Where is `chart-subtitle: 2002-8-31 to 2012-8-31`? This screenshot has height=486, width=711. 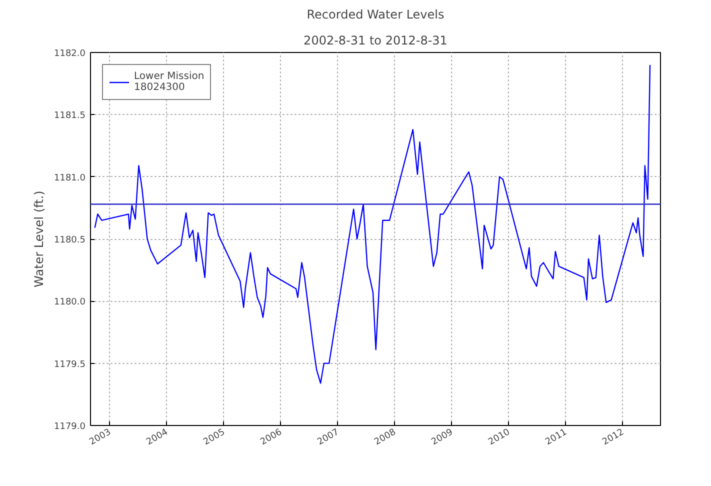 chart-subtitle: 2002-8-31 to 2012-8-31 is located at coordinates (376, 41).